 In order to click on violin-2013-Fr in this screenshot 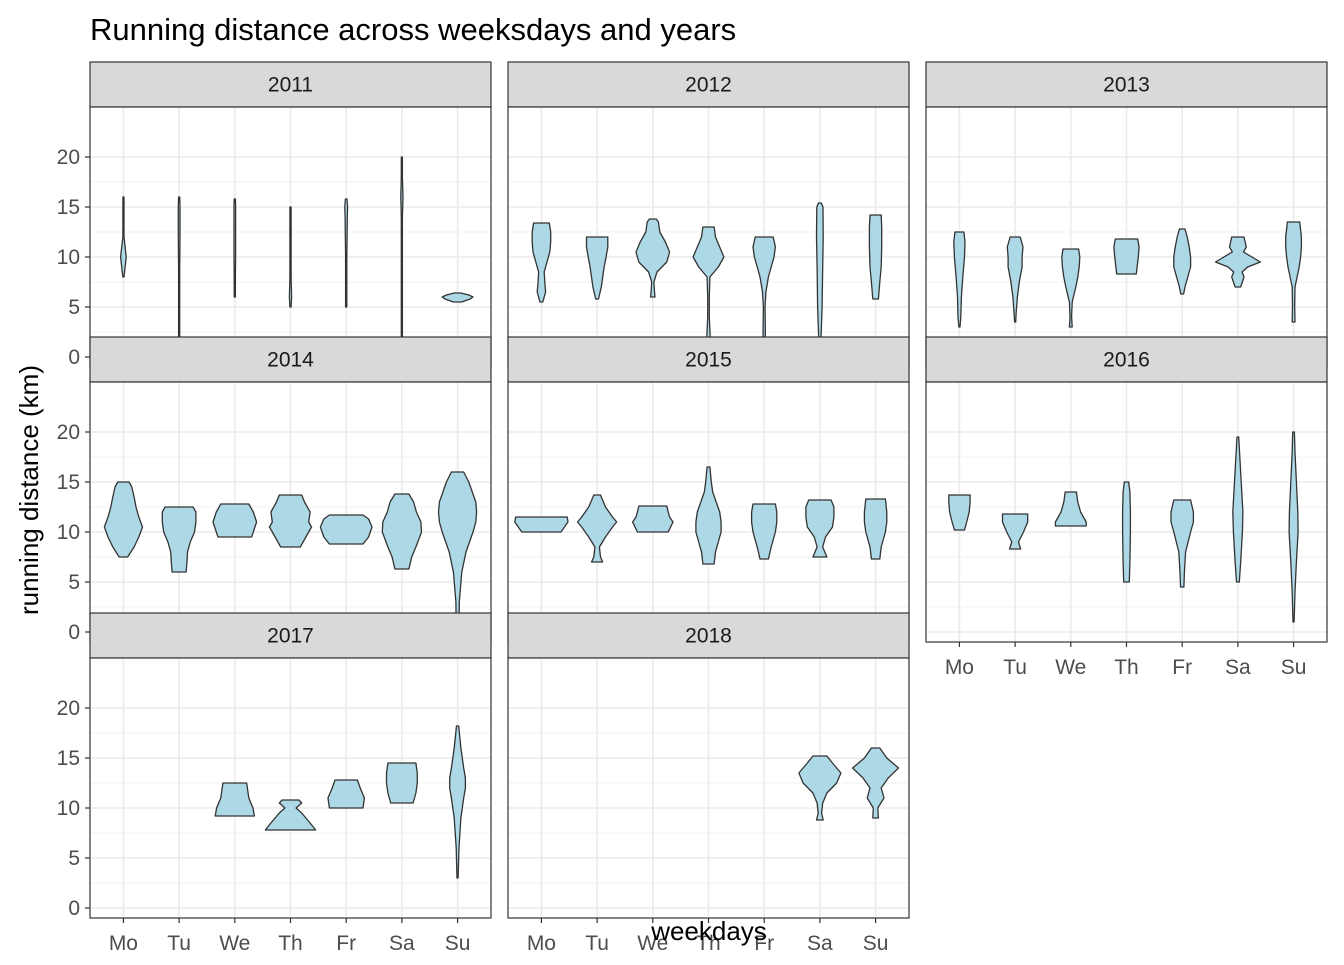, I will do `click(1182, 261)`.